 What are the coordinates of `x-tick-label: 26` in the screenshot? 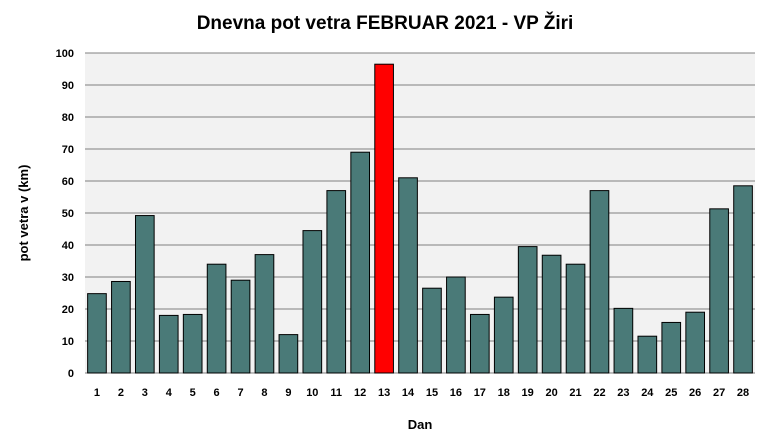 It's located at (695, 393).